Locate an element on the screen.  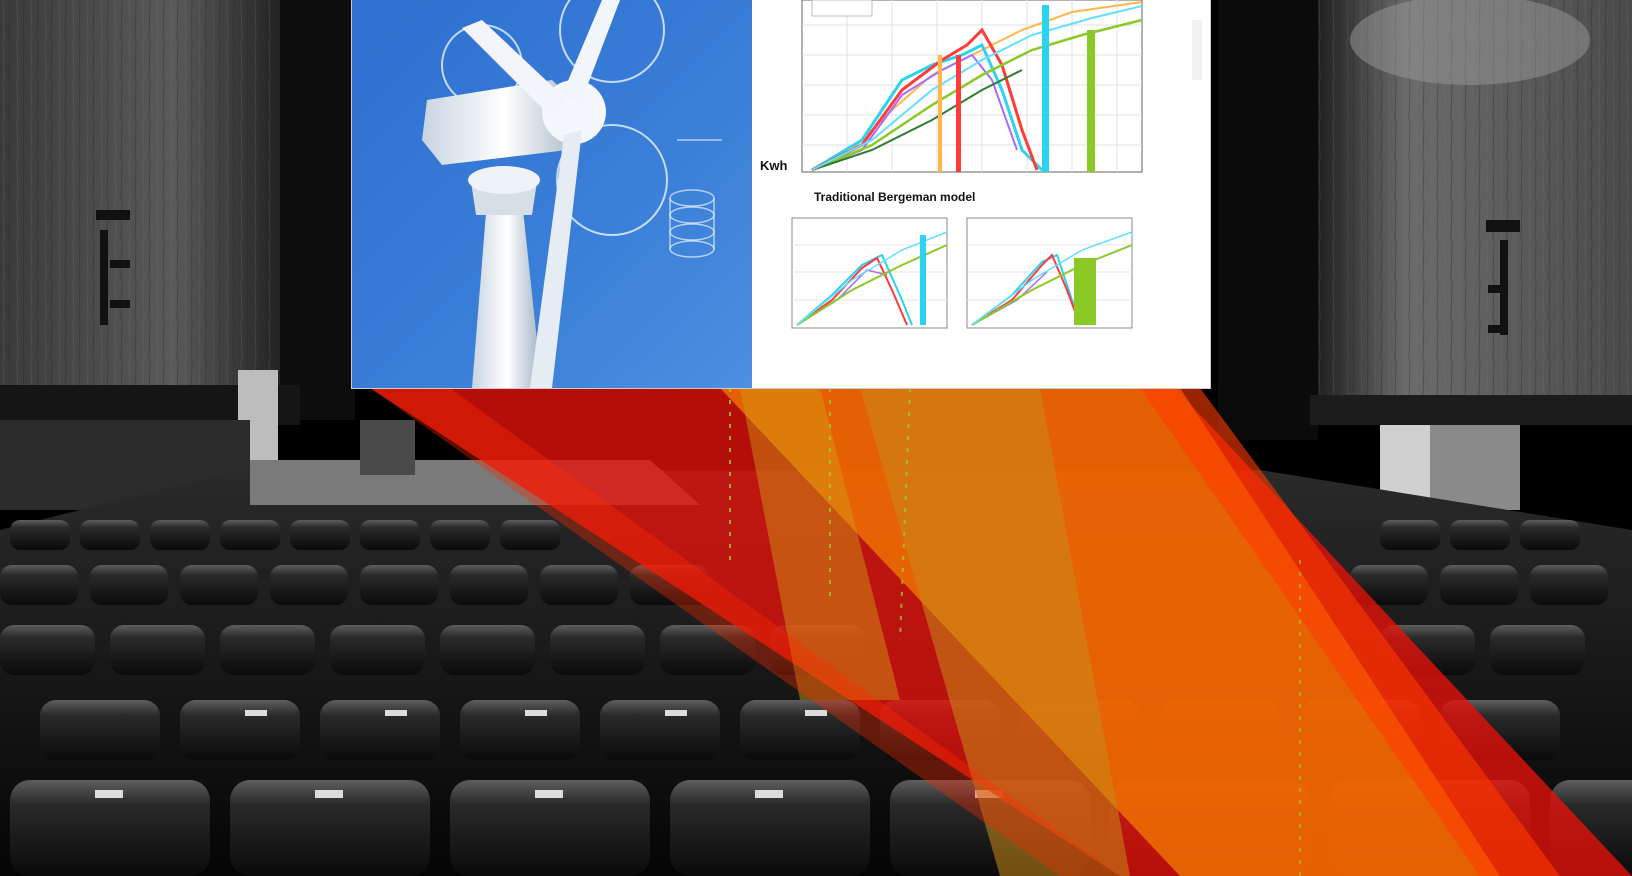
lower-right-chart-plot is located at coordinates (1049, 273).